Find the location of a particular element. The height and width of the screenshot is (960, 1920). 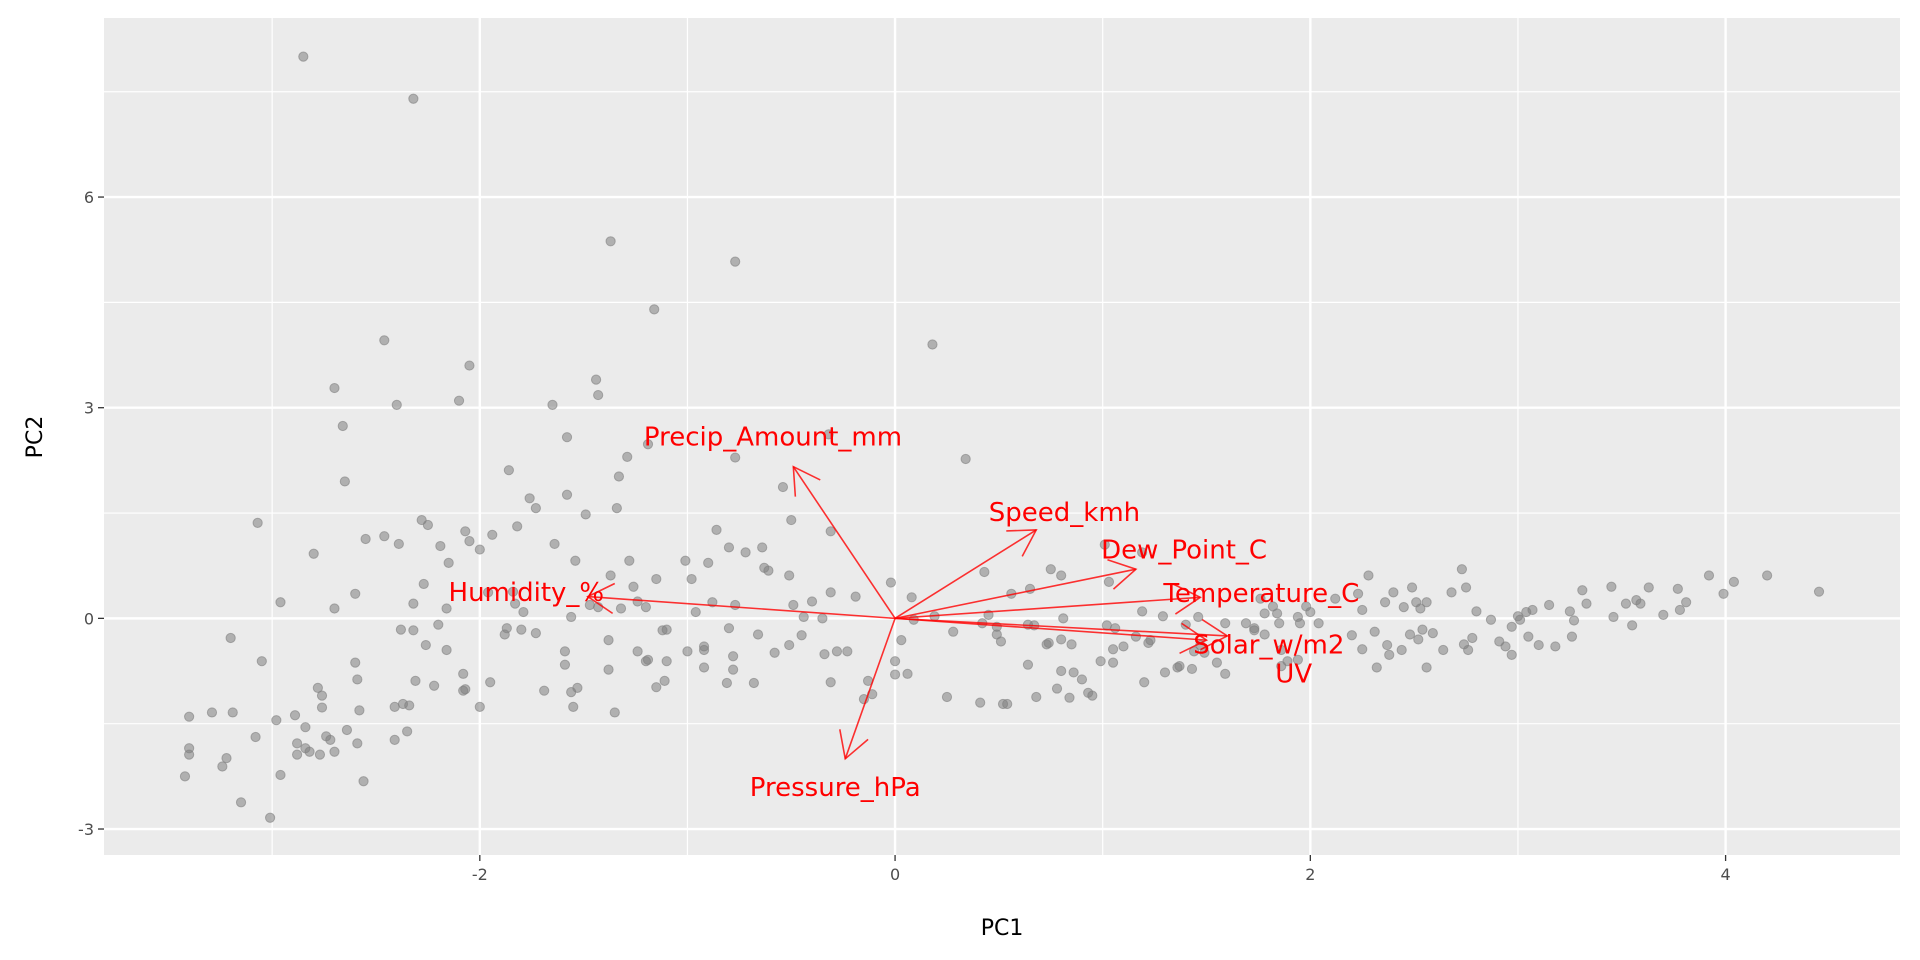

x-axis-label: PC1 is located at coordinates (1002, 928).